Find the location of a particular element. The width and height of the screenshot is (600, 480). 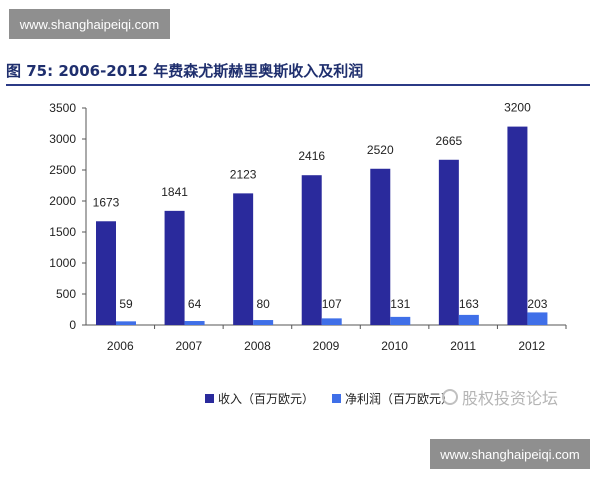

x-tick-label: 2007 is located at coordinates (189, 346).